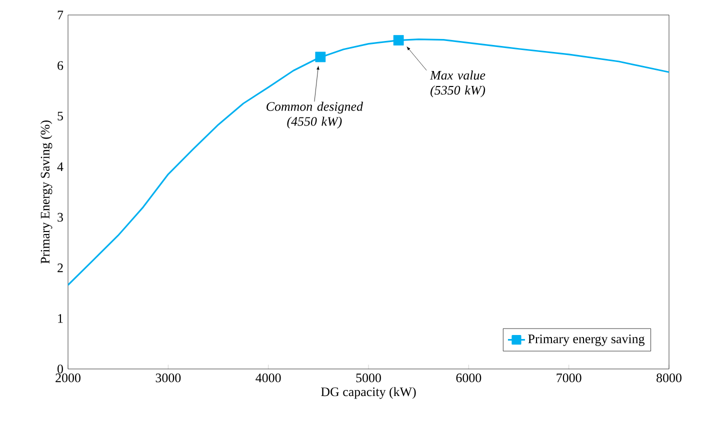 The image size is (704, 444). I want to click on y-tick-label: 2, so click(60, 268).